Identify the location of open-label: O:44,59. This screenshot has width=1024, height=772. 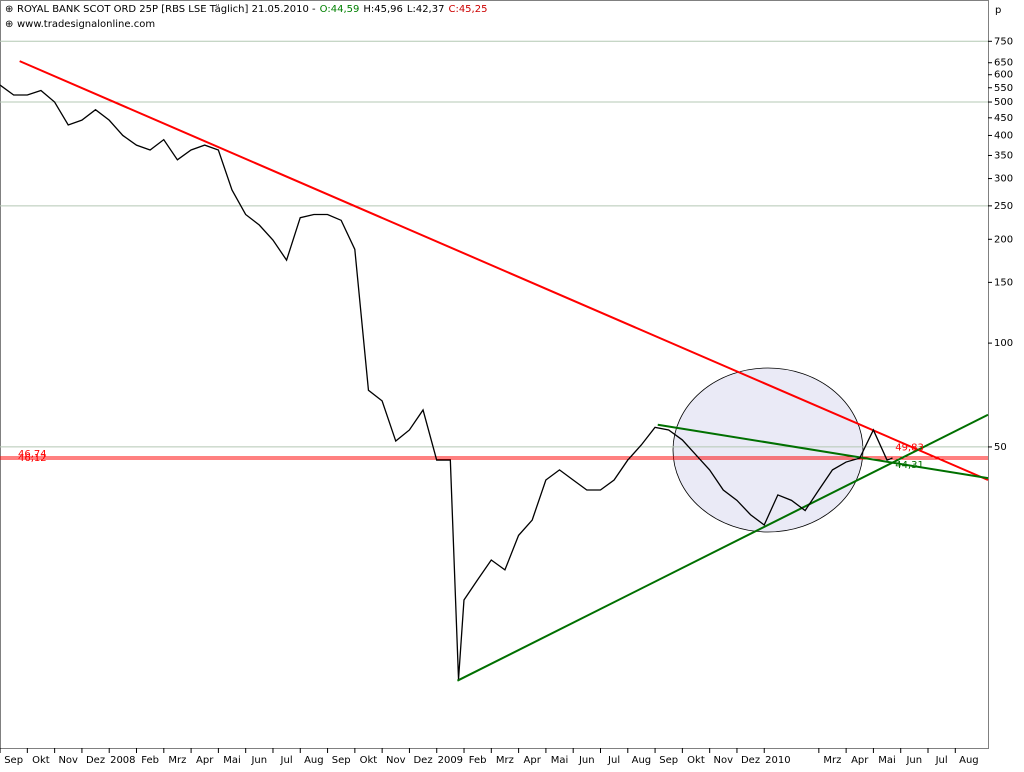
(340, 9).